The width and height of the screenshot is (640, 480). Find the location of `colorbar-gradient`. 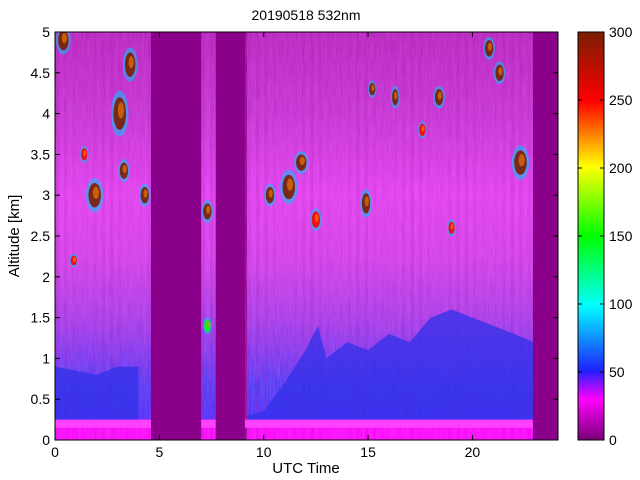

colorbar-gradient is located at coordinates (591, 236).